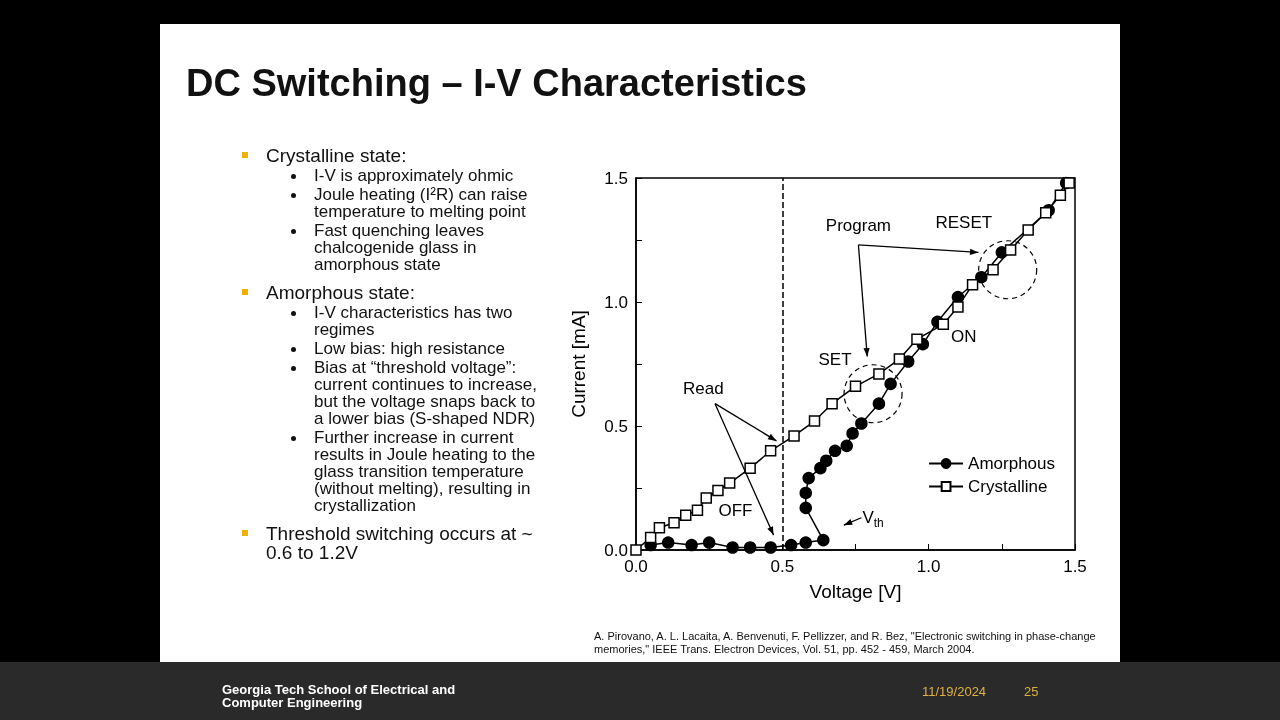 This screenshot has height=720, width=1280. I want to click on y-tick-label: 1.0, so click(616, 302).